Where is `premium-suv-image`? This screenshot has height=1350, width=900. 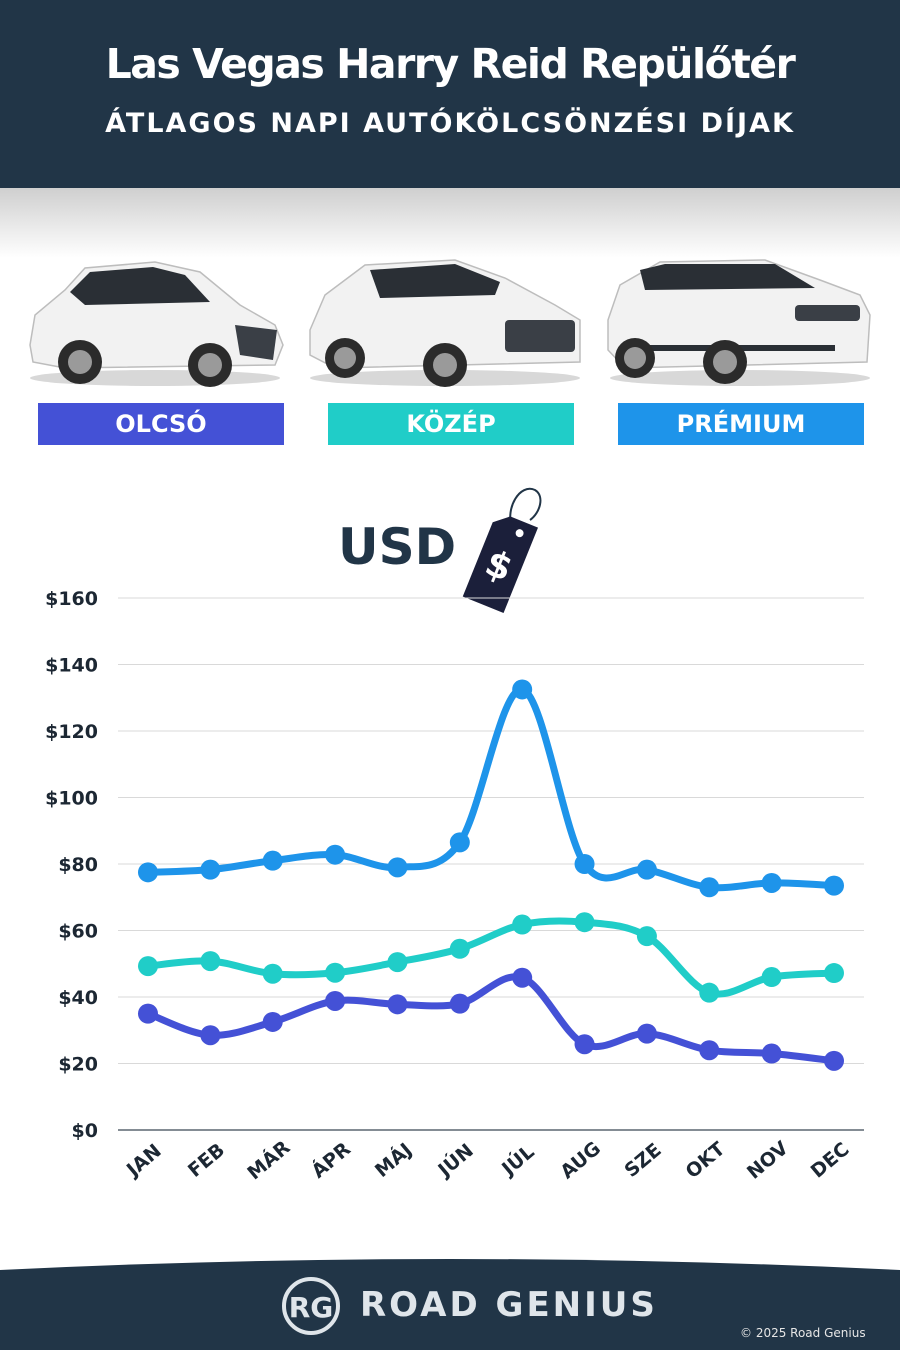 premium-suv-image is located at coordinates (739, 322).